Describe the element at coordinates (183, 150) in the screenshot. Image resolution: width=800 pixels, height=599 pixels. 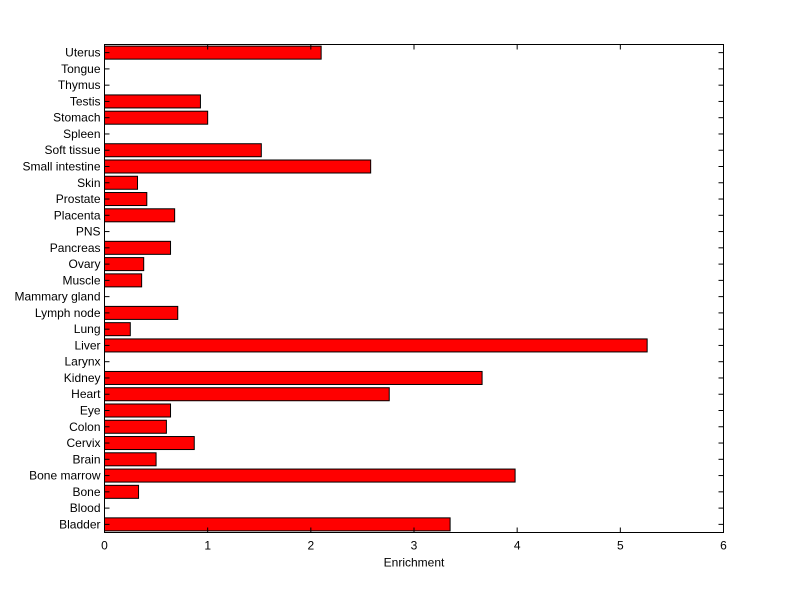
I see `bar-soft-tissue` at that location.